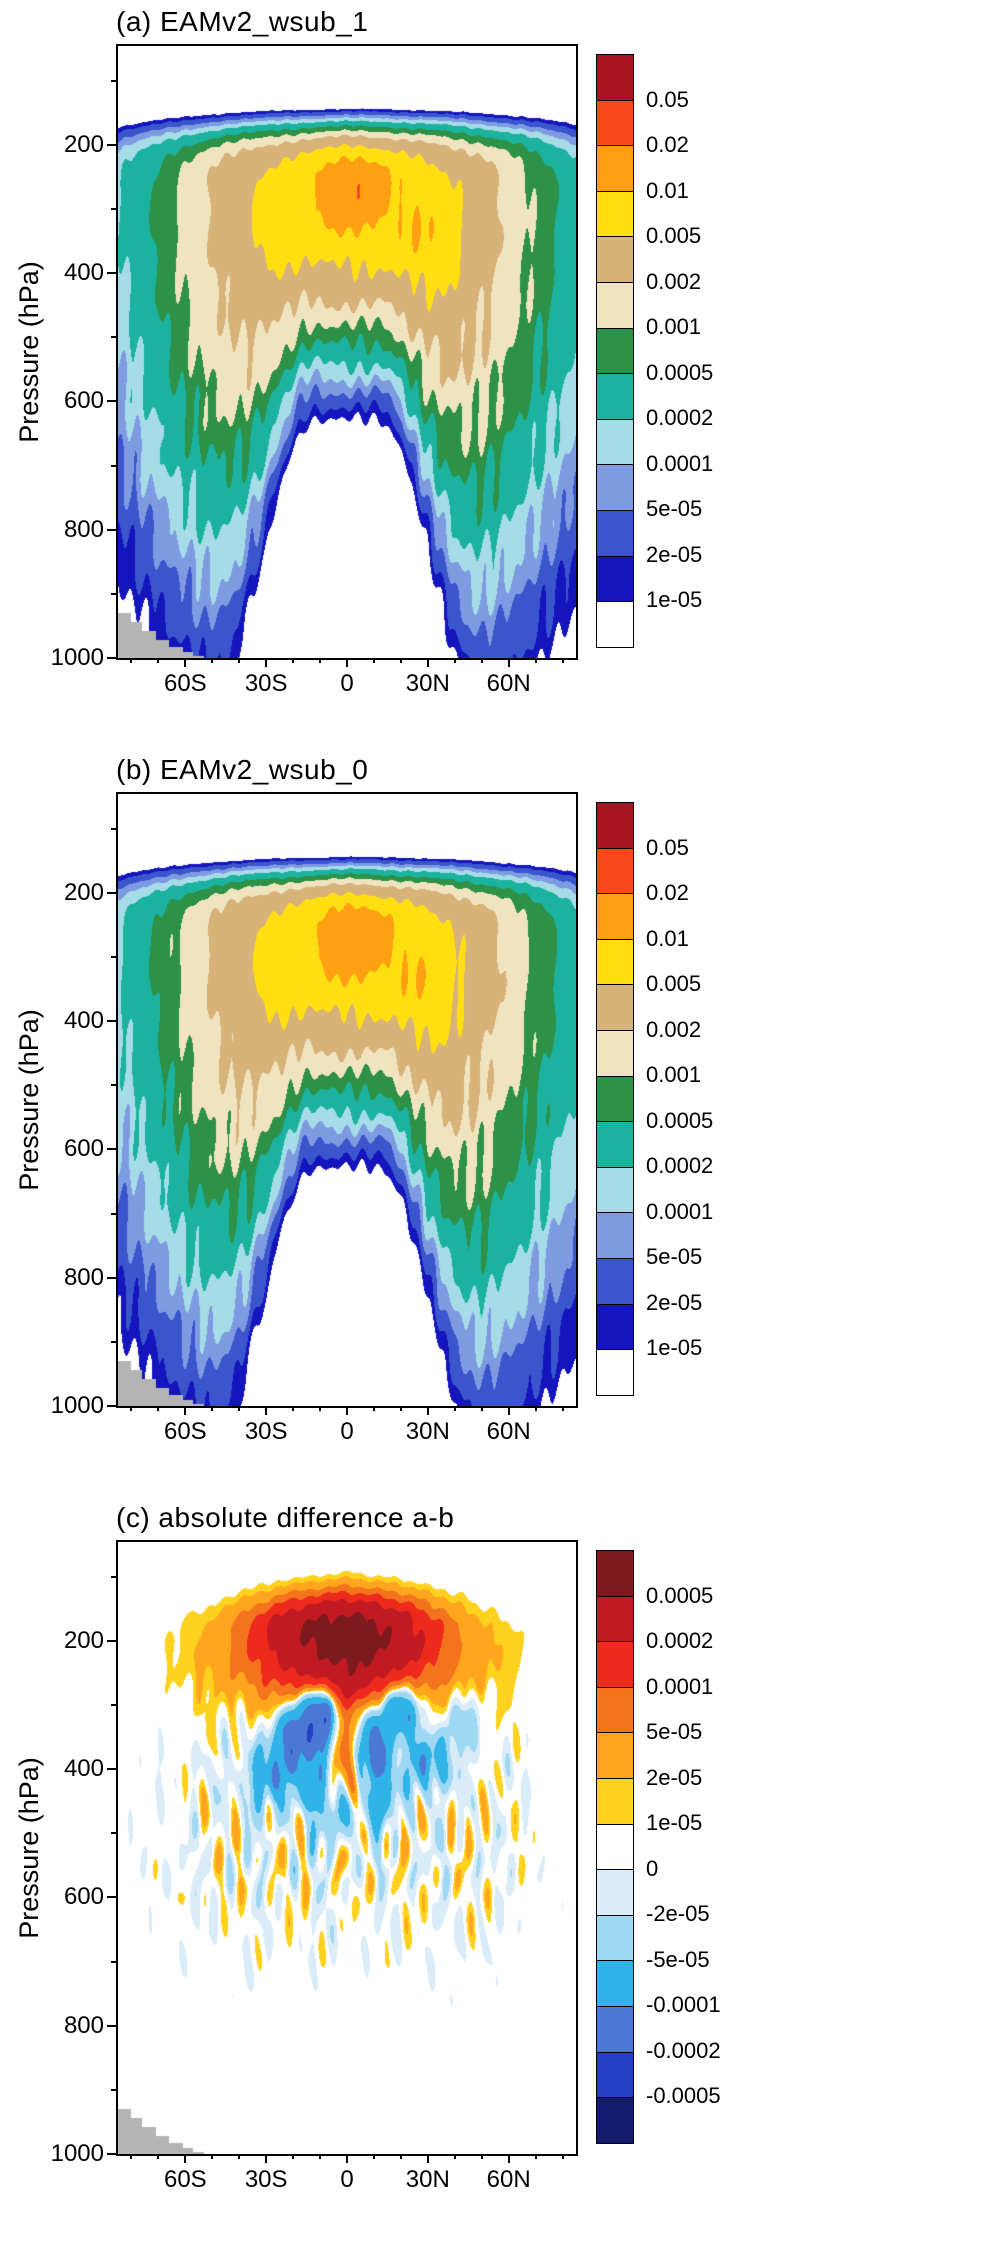 The width and height of the screenshot is (997, 2246). Describe the element at coordinates (83, 144) in the screenshot. I see `y-tick-label: 200` at that location.